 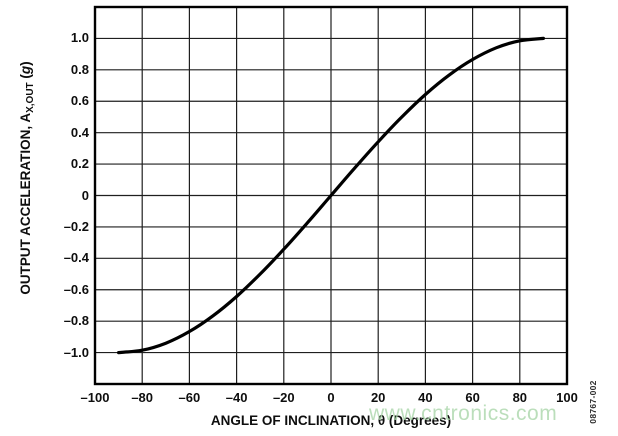 What do you see at coordinates (76, 321) in the screenshot?
I see `y-tick-label: –0.8` at bounding box center [76, 321].